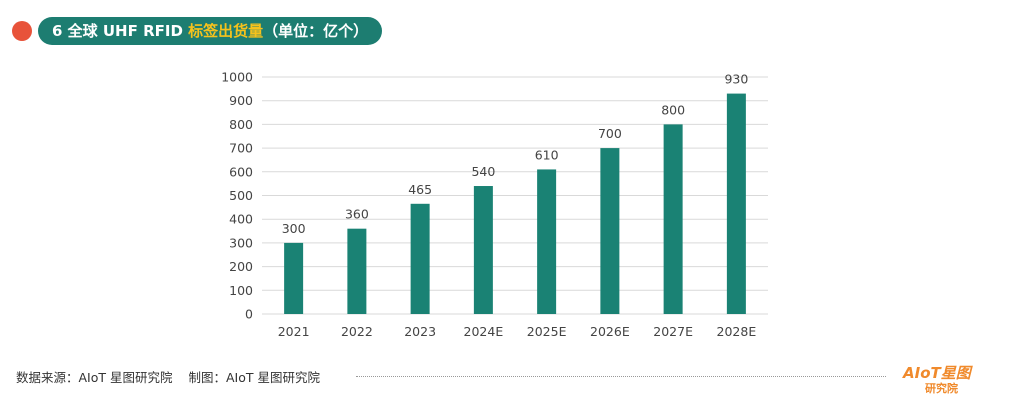 This screenshot has height=410, width=1015. I want to click on source-text: 数据来源：AIoT 星图研究院, so click(94, 377).